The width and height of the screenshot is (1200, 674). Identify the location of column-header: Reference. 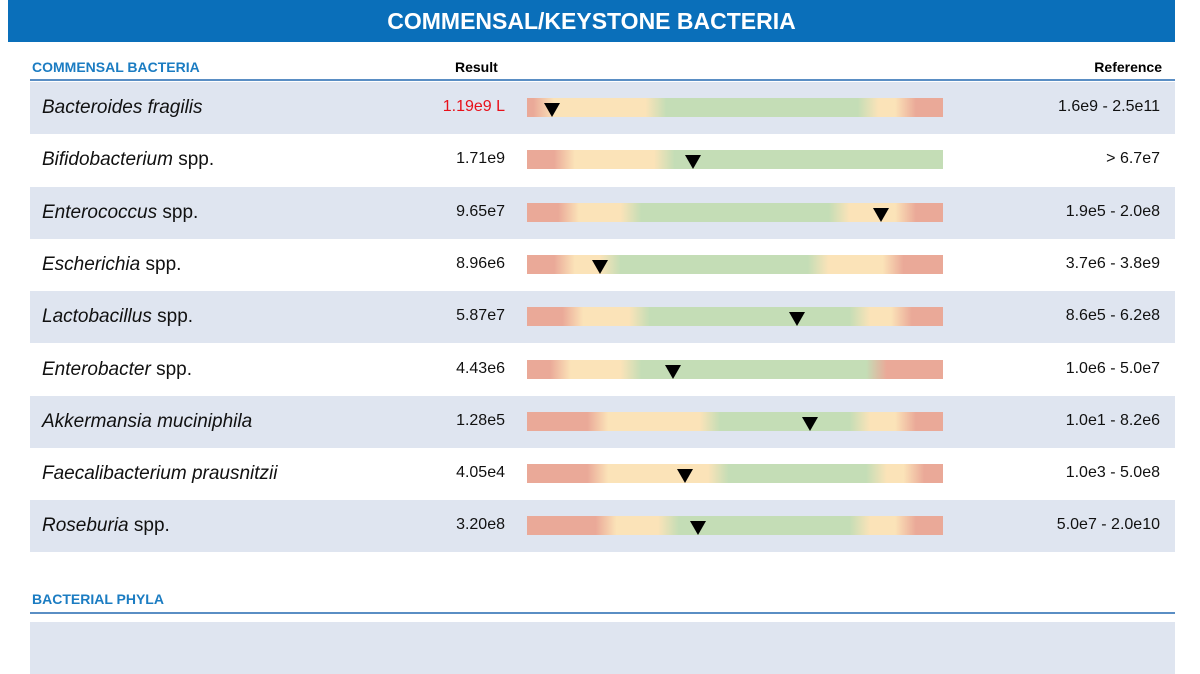
(1128, 67).